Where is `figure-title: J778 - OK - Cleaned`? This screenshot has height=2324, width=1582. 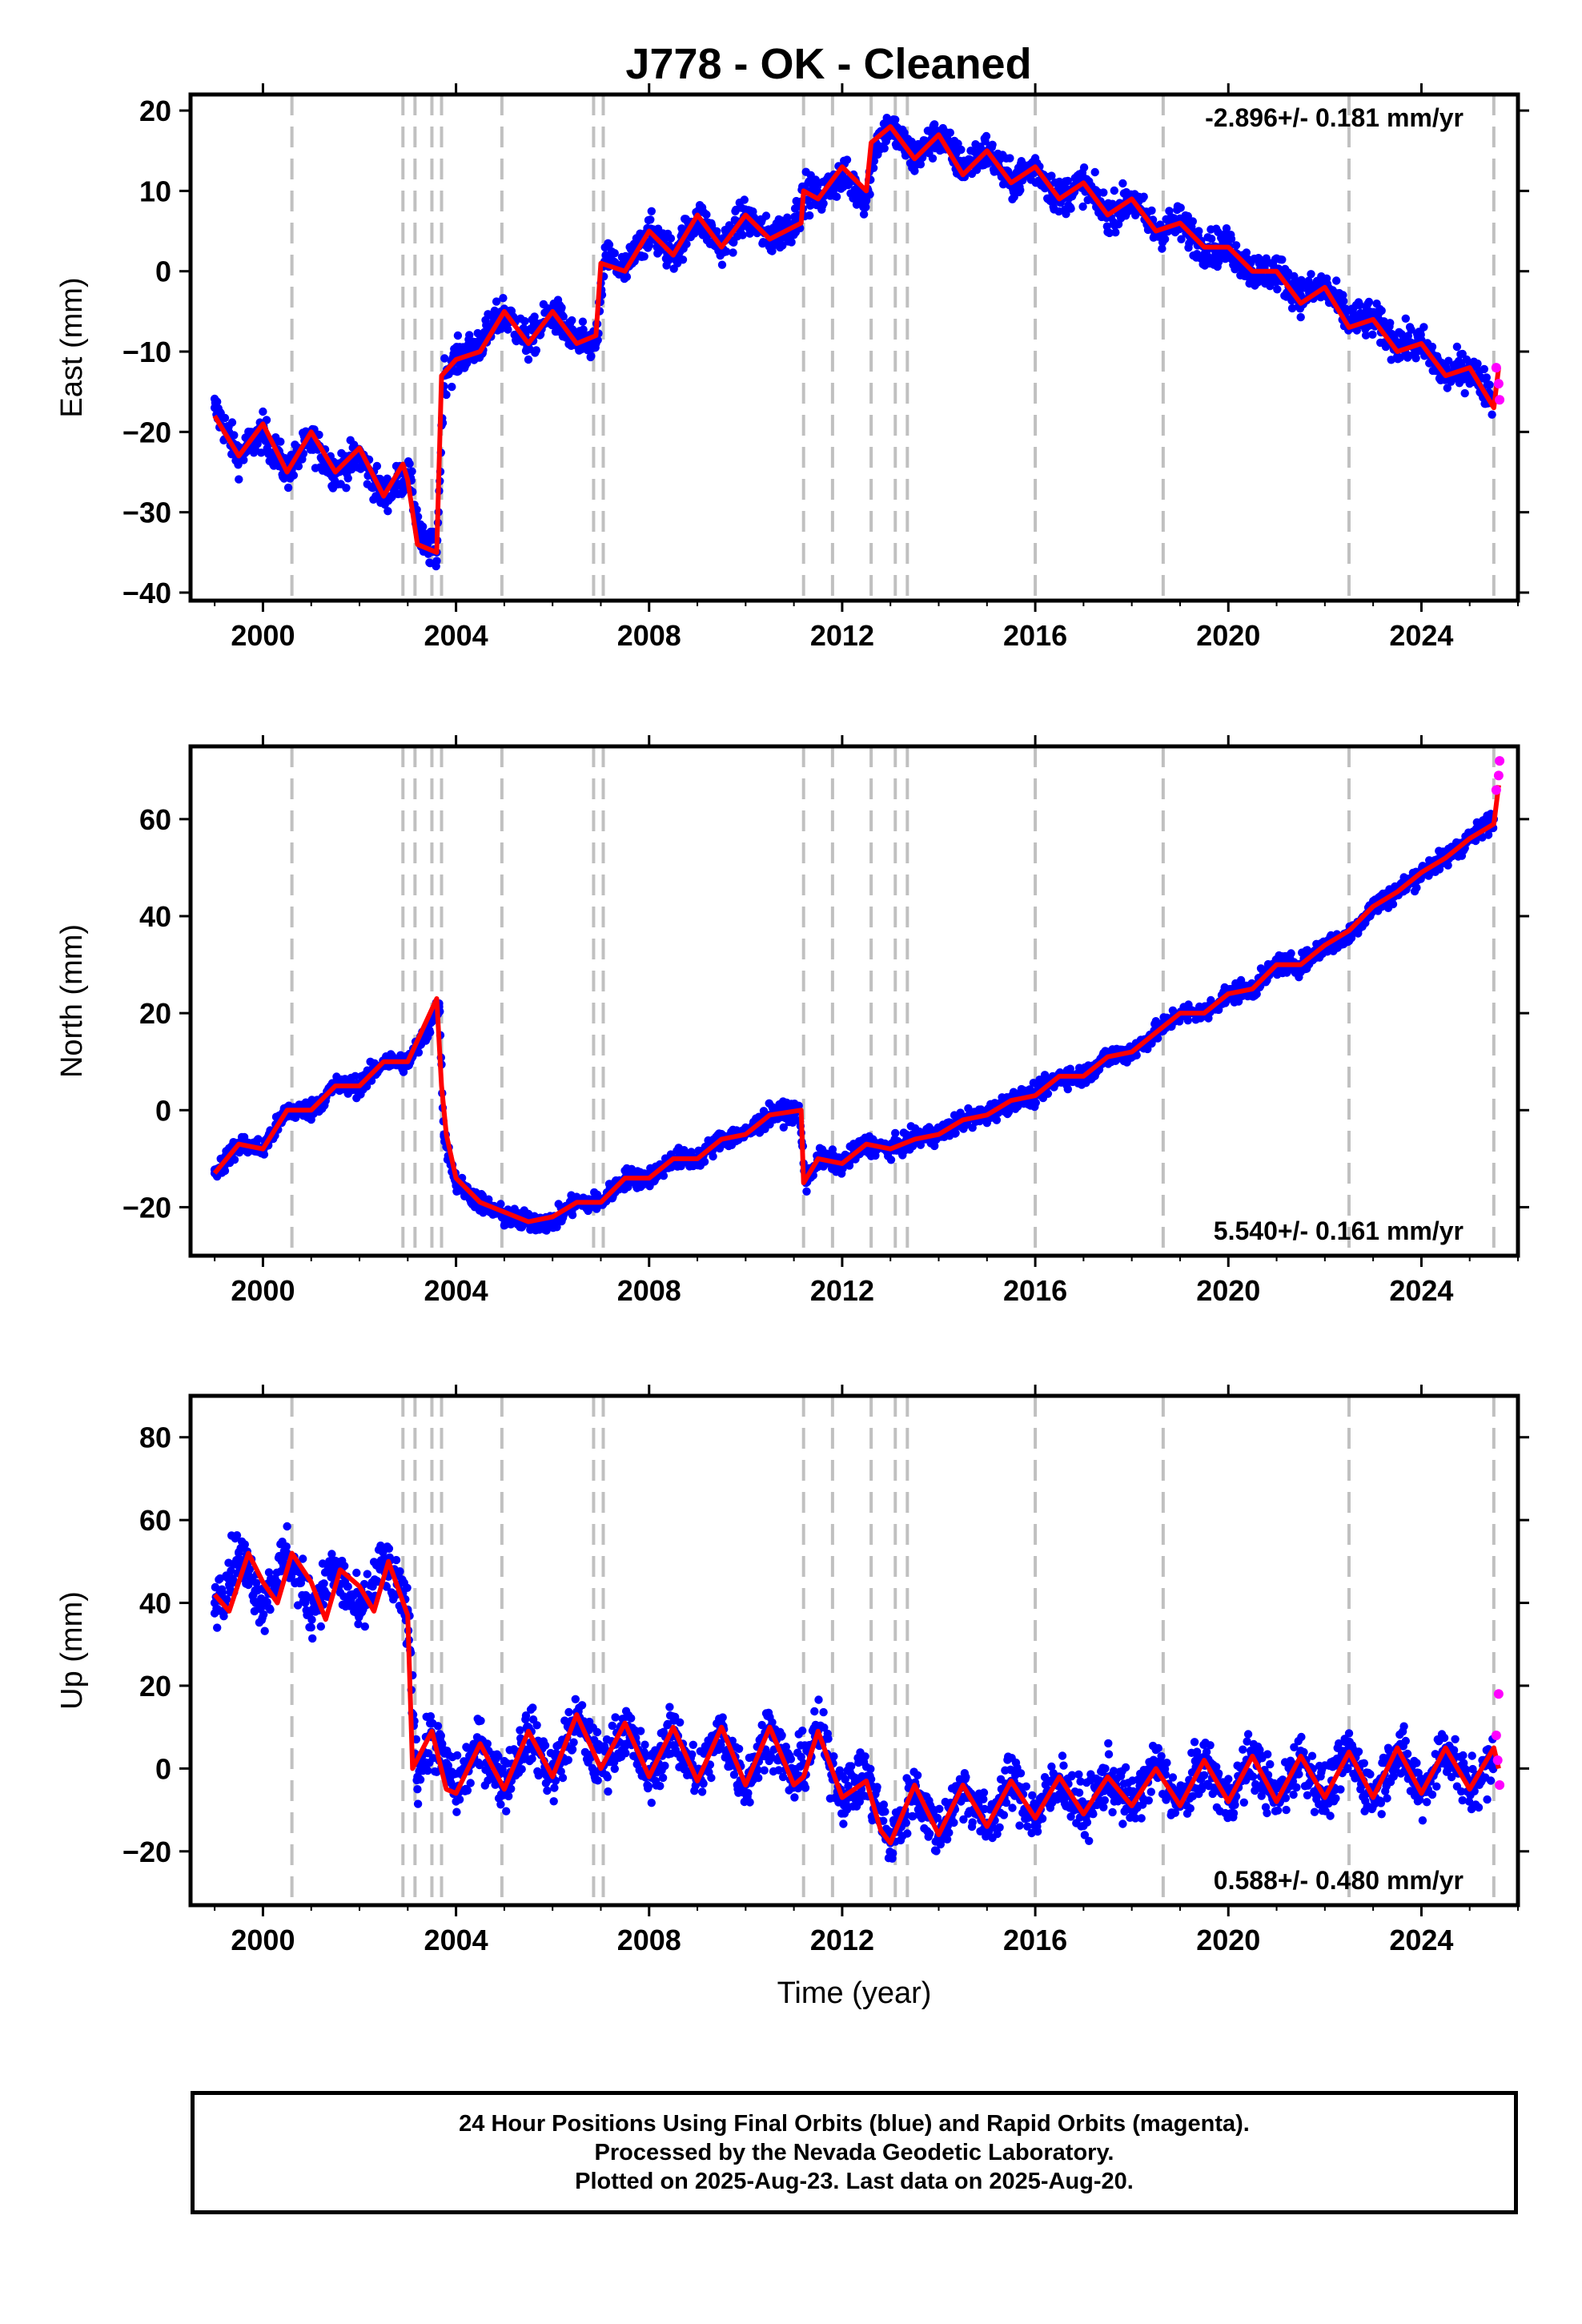 figure-title: J778 - OK - Cleaned is located at coordinates (828, 64).